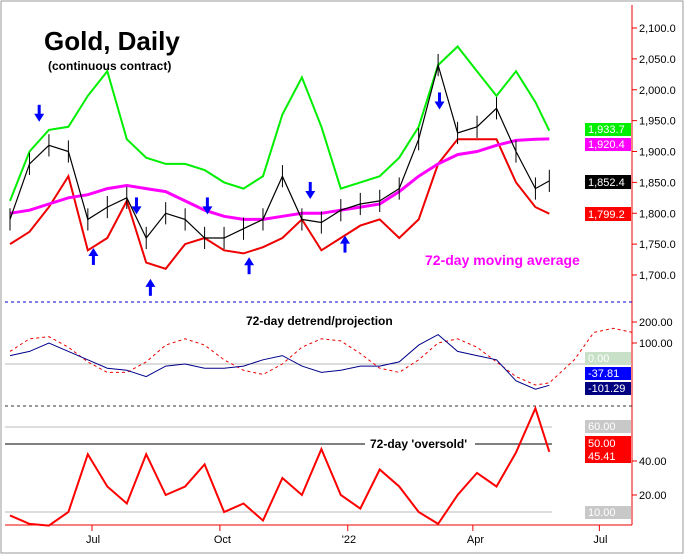 The height and width of the screenshot is (554, 684). Describe the element at coordinates (657, 183) in the screenshot. I see `price-tick-label: 1,850.0` at that location.